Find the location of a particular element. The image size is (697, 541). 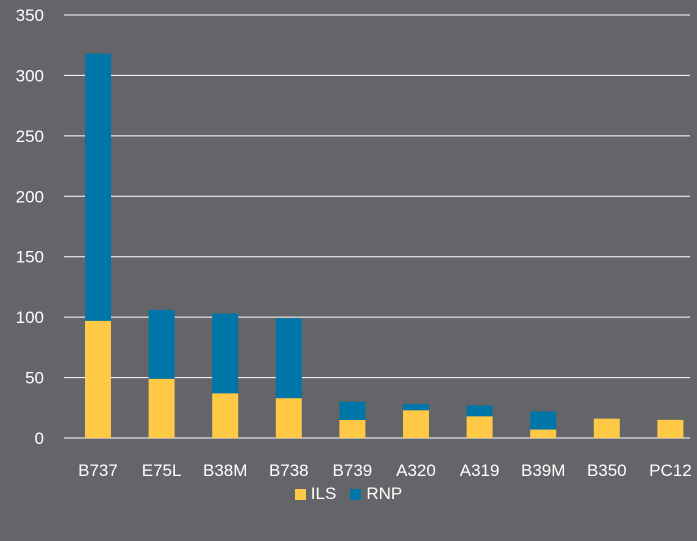

bar-ils-b739 is located at coordinates (352, 428).